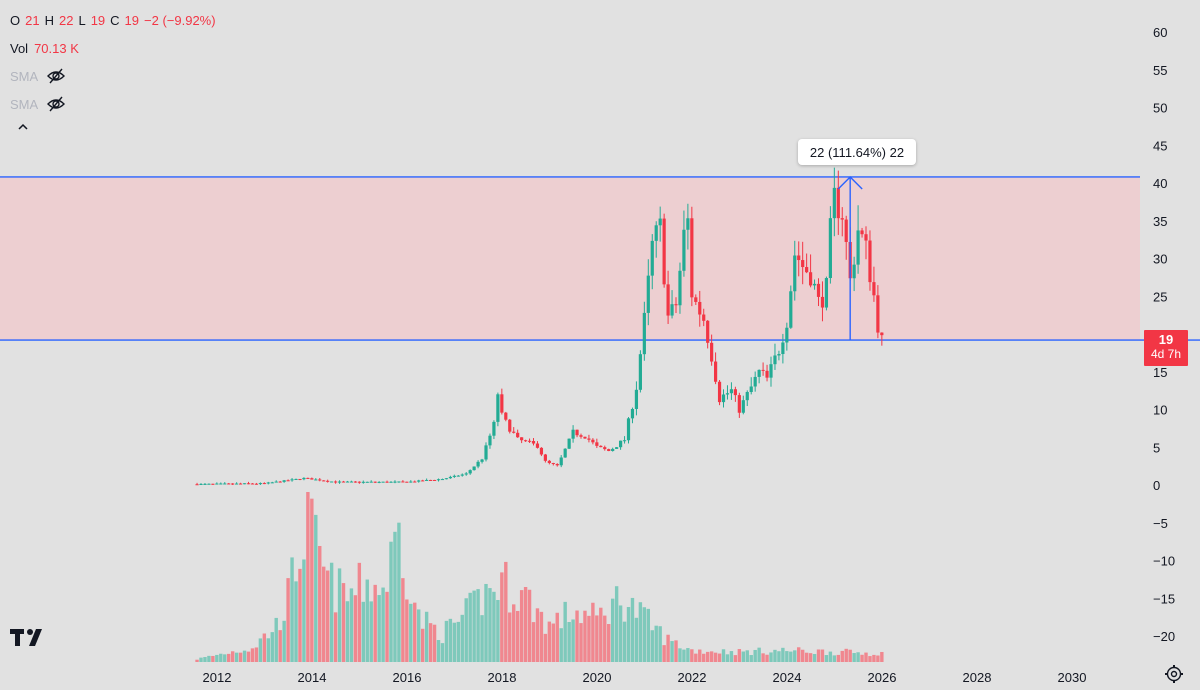 Image resolution: width=1200 pixels, height=690 pixels. Describe the element at coordinates (98, 20) in the screenshot. I see `low-value: 19` at that location.